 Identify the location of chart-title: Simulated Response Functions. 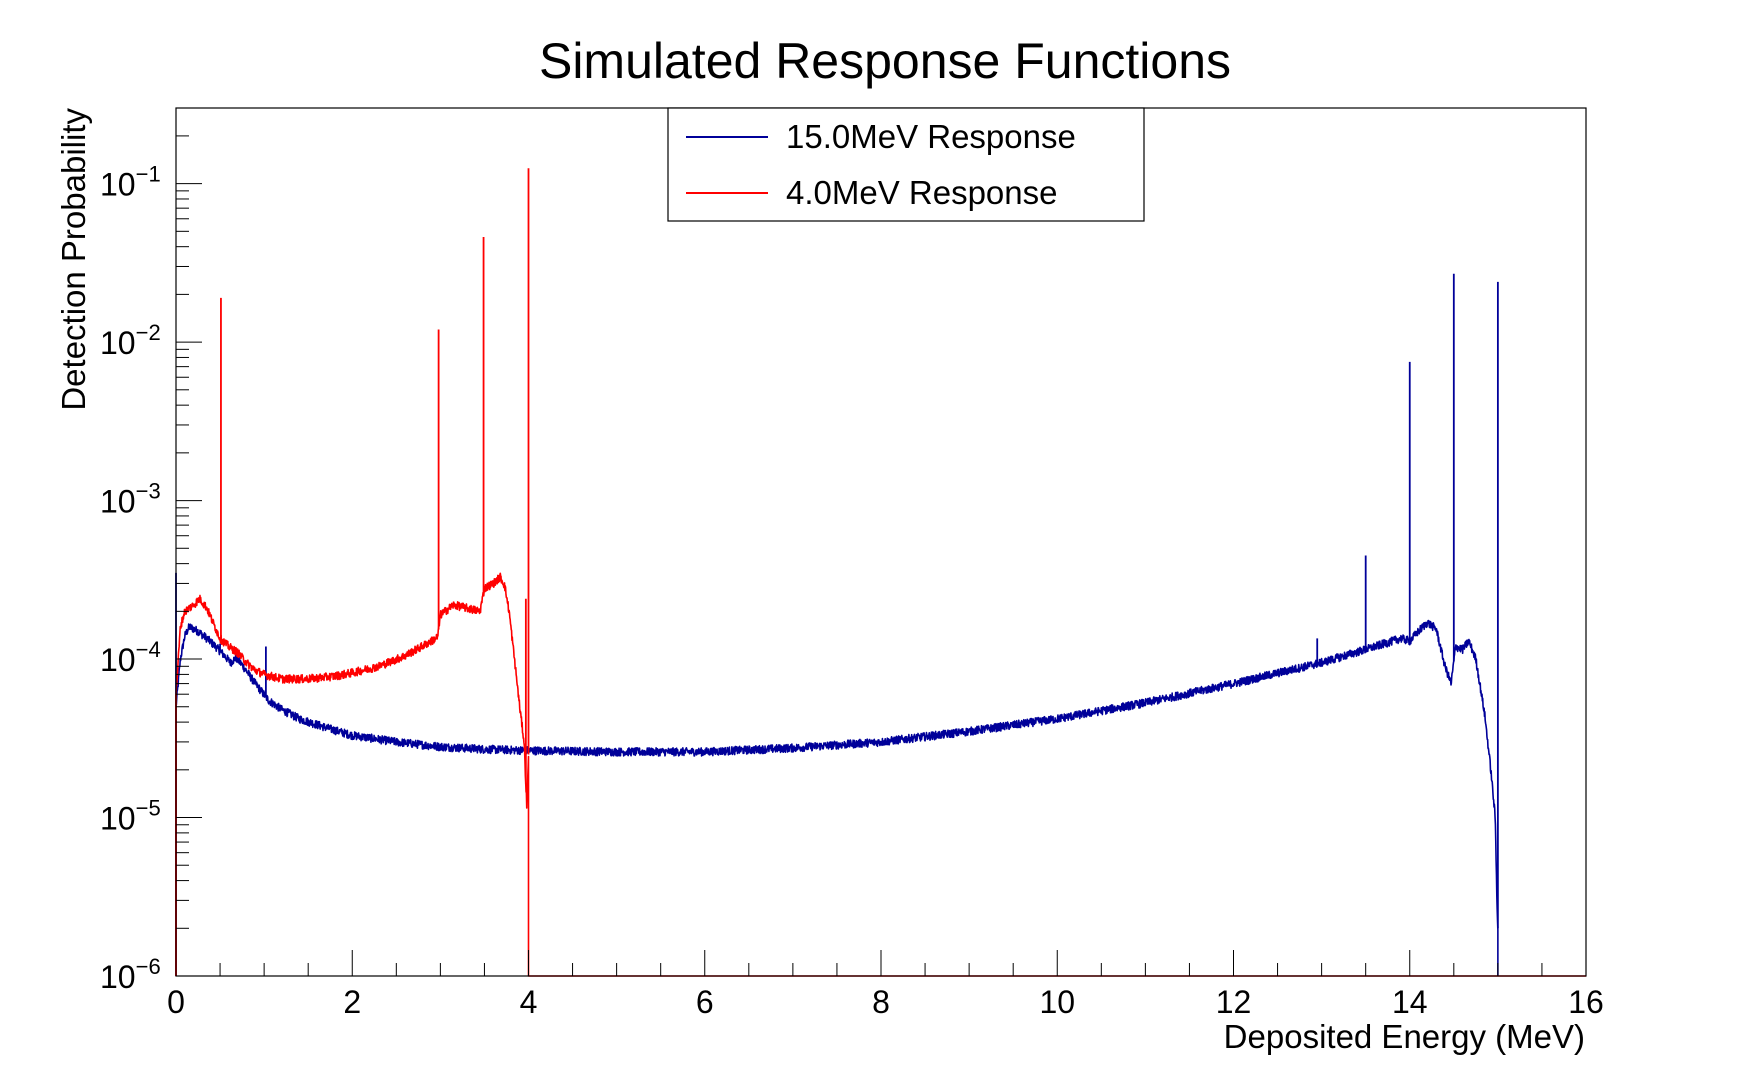
(885, 61).